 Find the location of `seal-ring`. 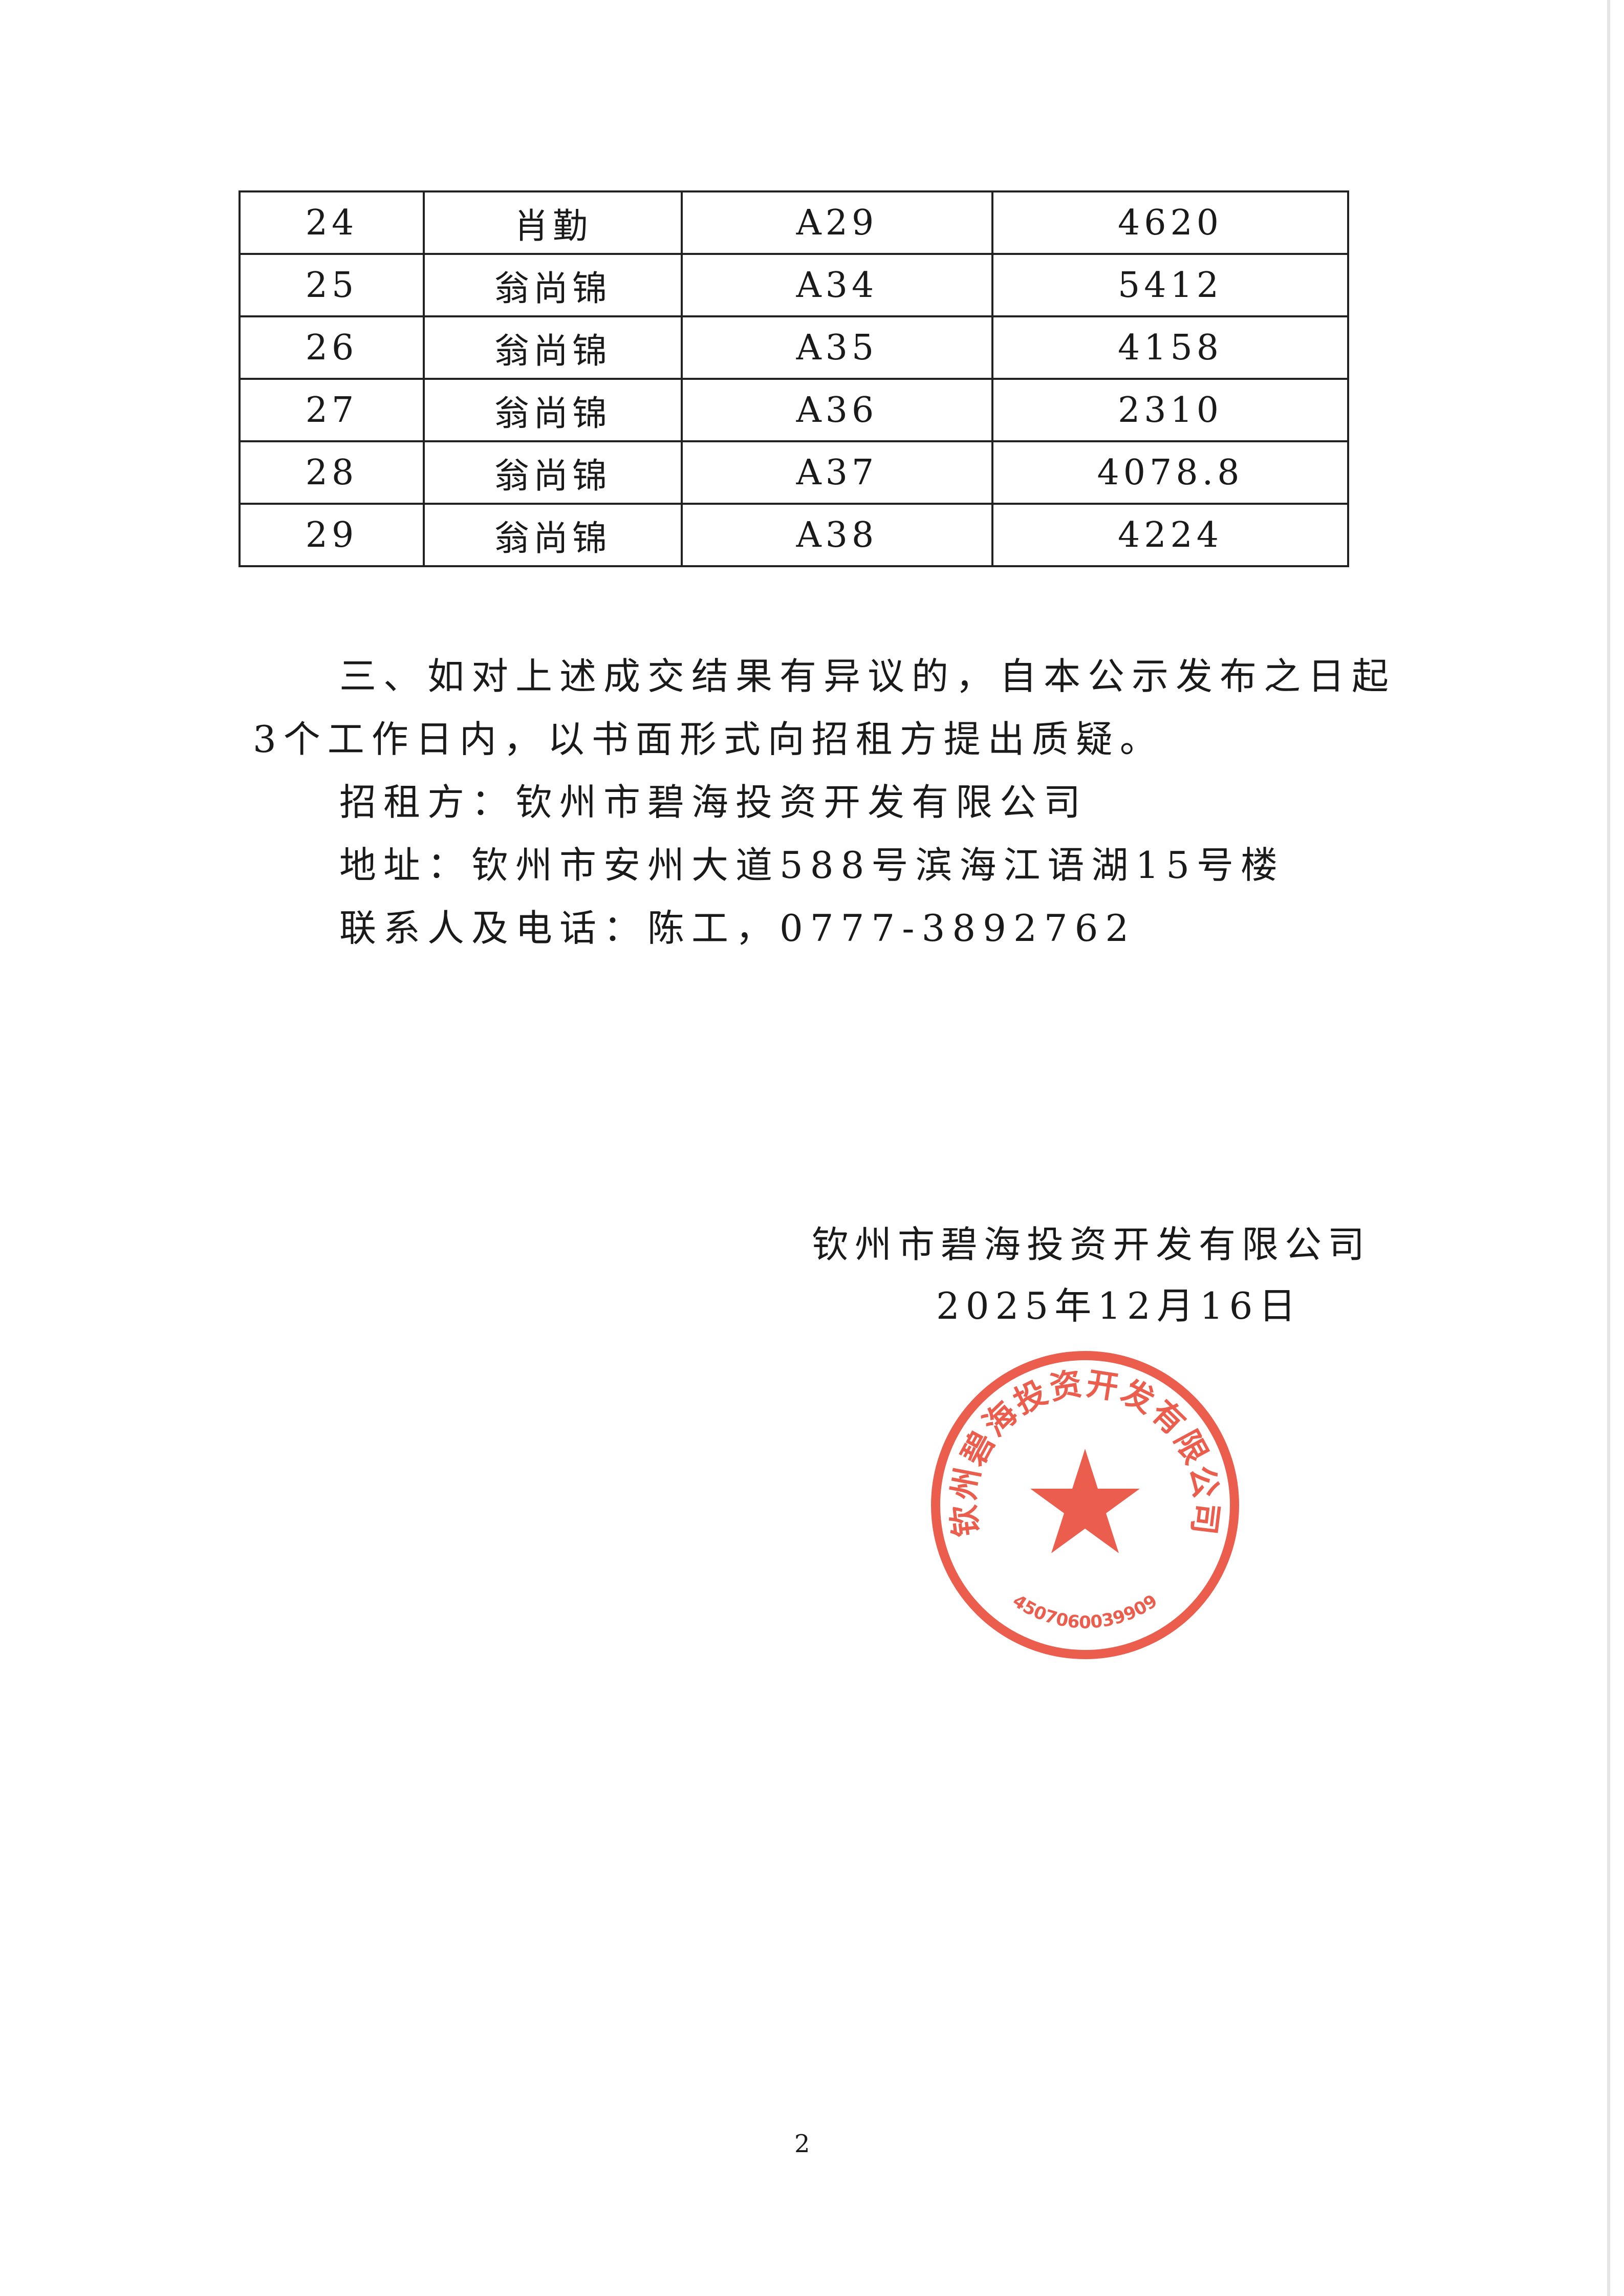

seal-ring is located at coordinates (1085, 1505).